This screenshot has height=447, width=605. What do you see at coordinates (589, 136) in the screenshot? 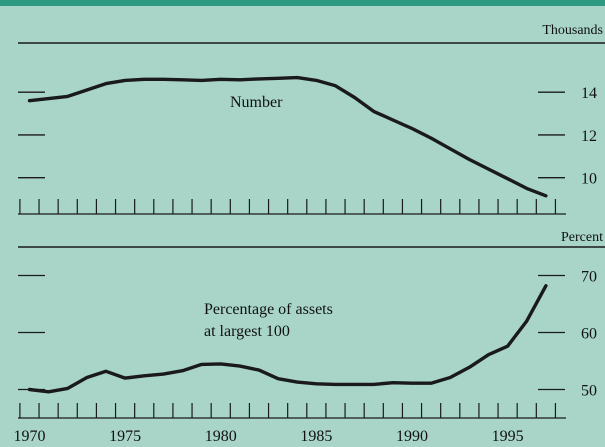
I see `panel-top-ytick-label: 12` at bounding box center [589, 136].